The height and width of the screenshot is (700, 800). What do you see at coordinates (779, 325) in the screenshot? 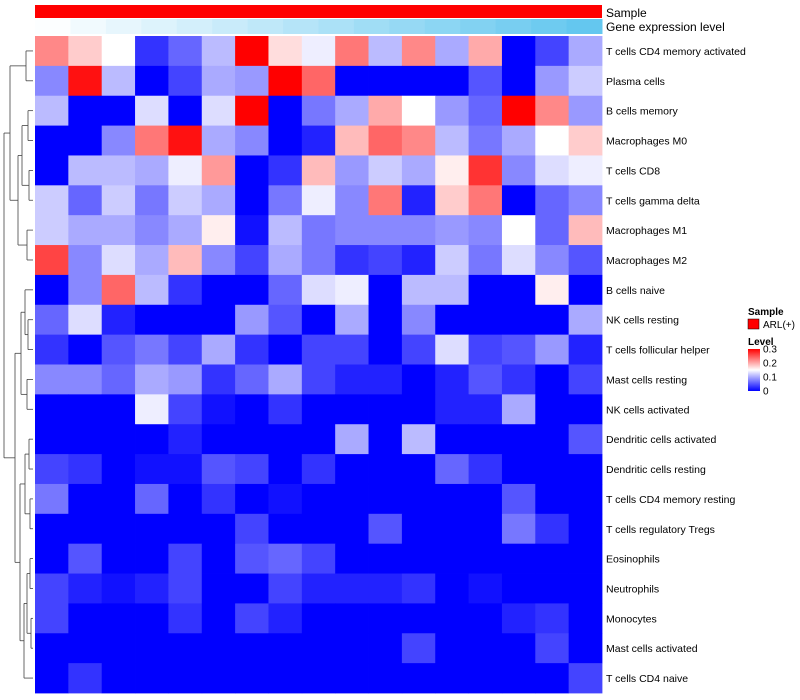
I see `legend-sample-entry: ARL(+)` at bounding box center [779, 325].